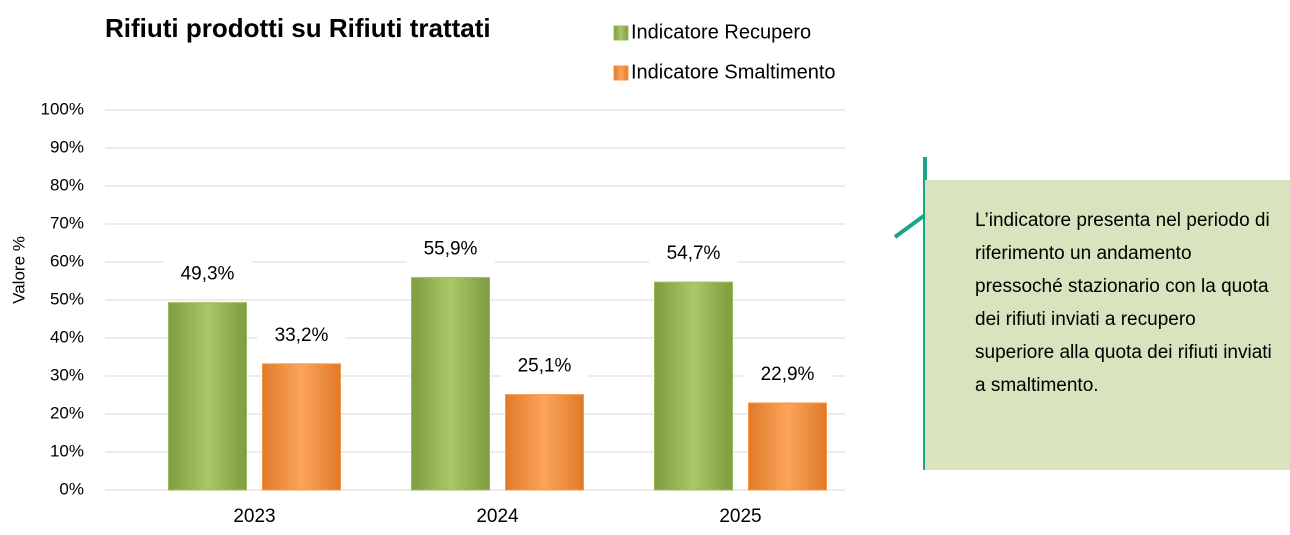 The height and width of the screenshot is (535, 1290). I want to click on data-label: 33,2%, so click(302, 335).